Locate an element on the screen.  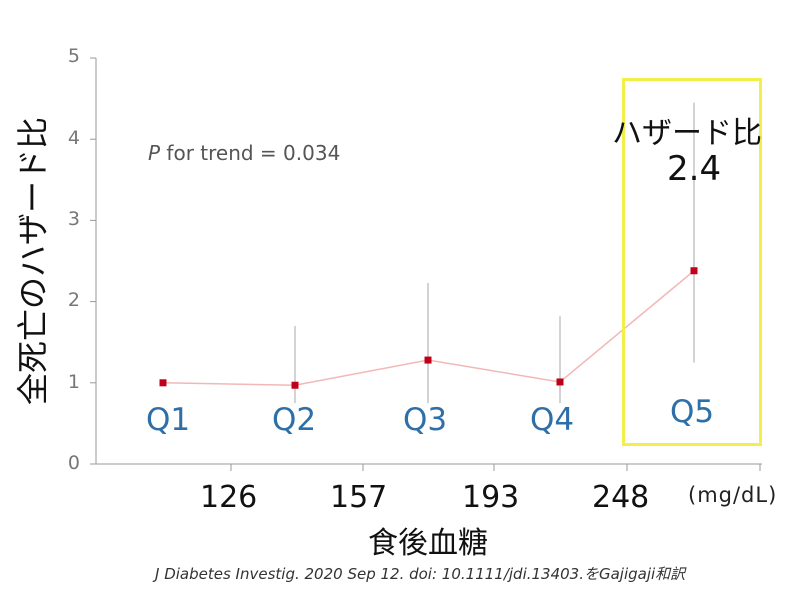
series-markers is located at coordinates (428, 328).